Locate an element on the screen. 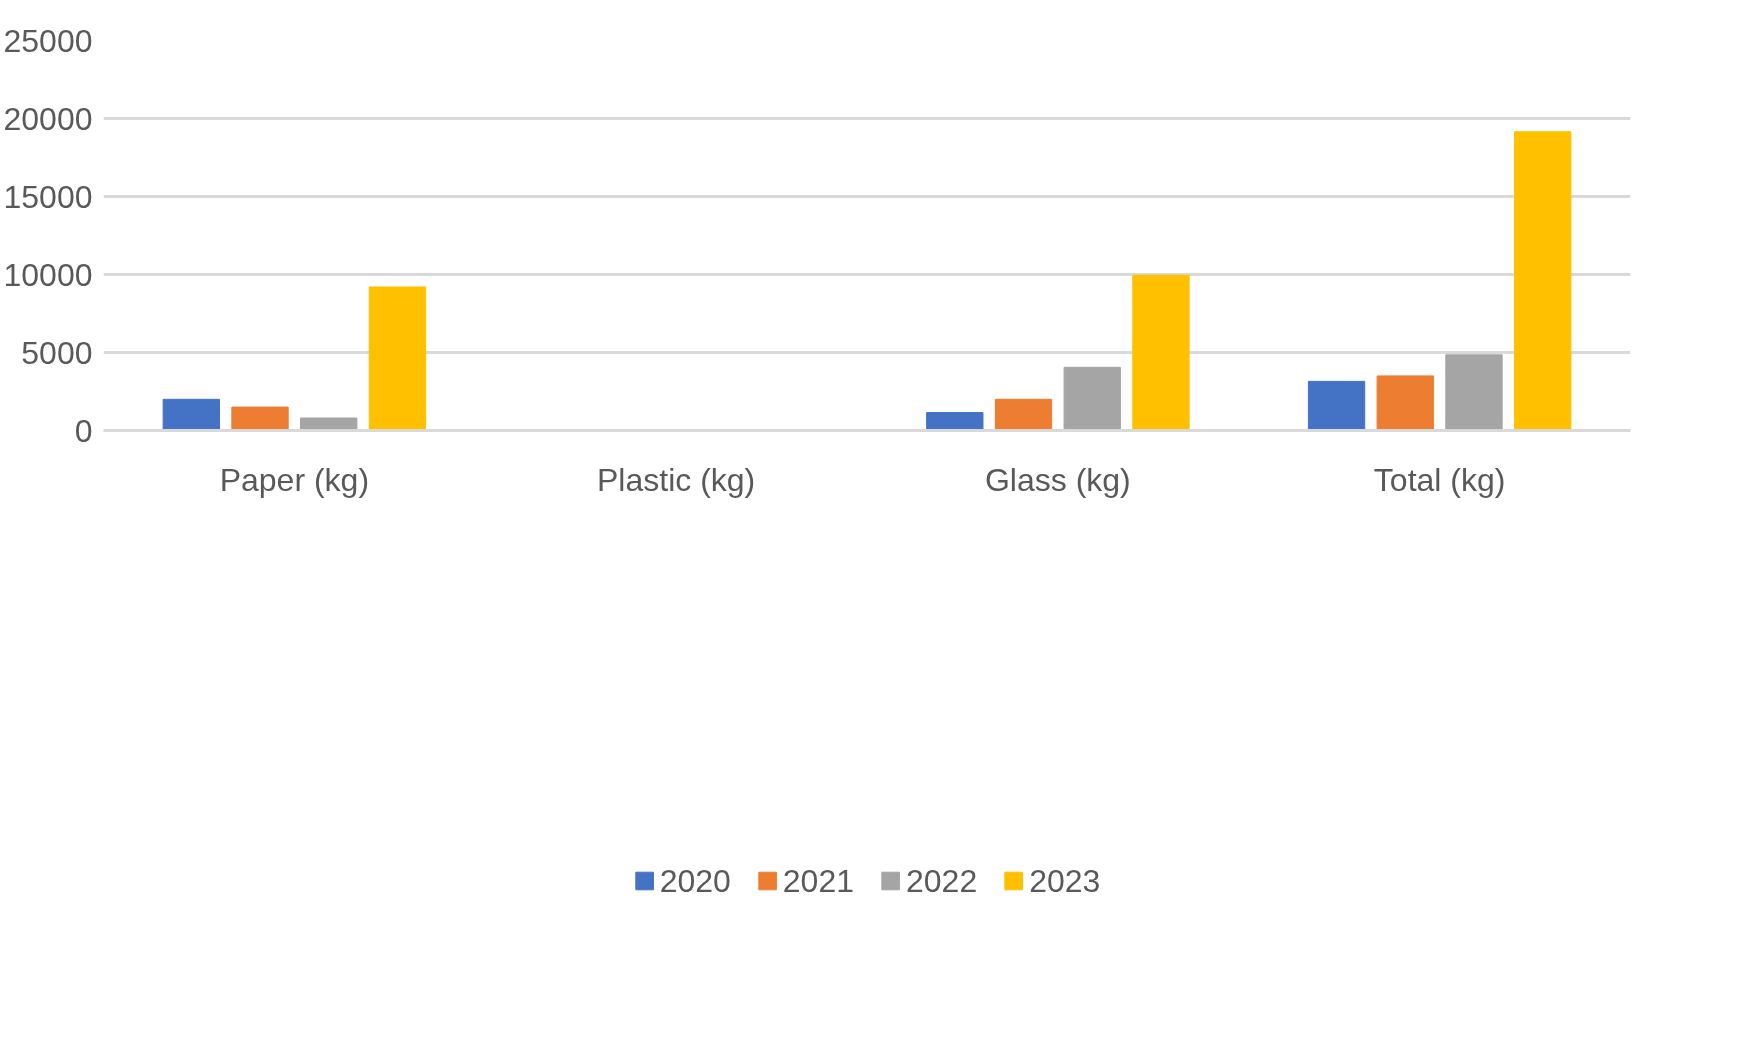  y-tick-label: 0 is located at coordinates (83, 430).